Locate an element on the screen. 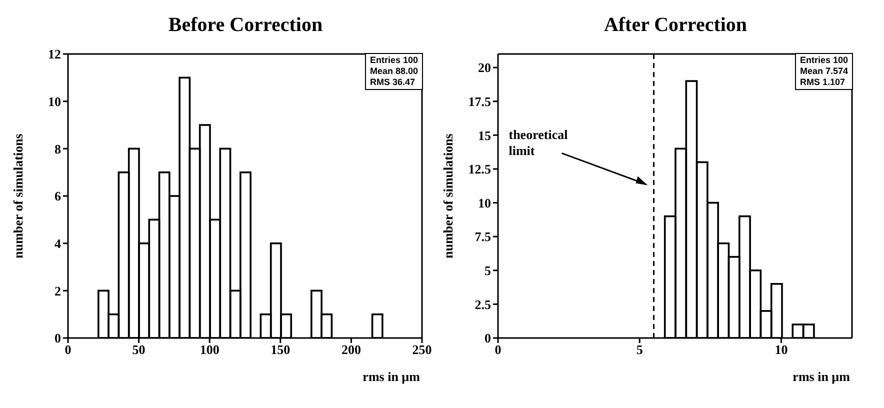  chart-title: After Correction is located at coordinates (675, 25).